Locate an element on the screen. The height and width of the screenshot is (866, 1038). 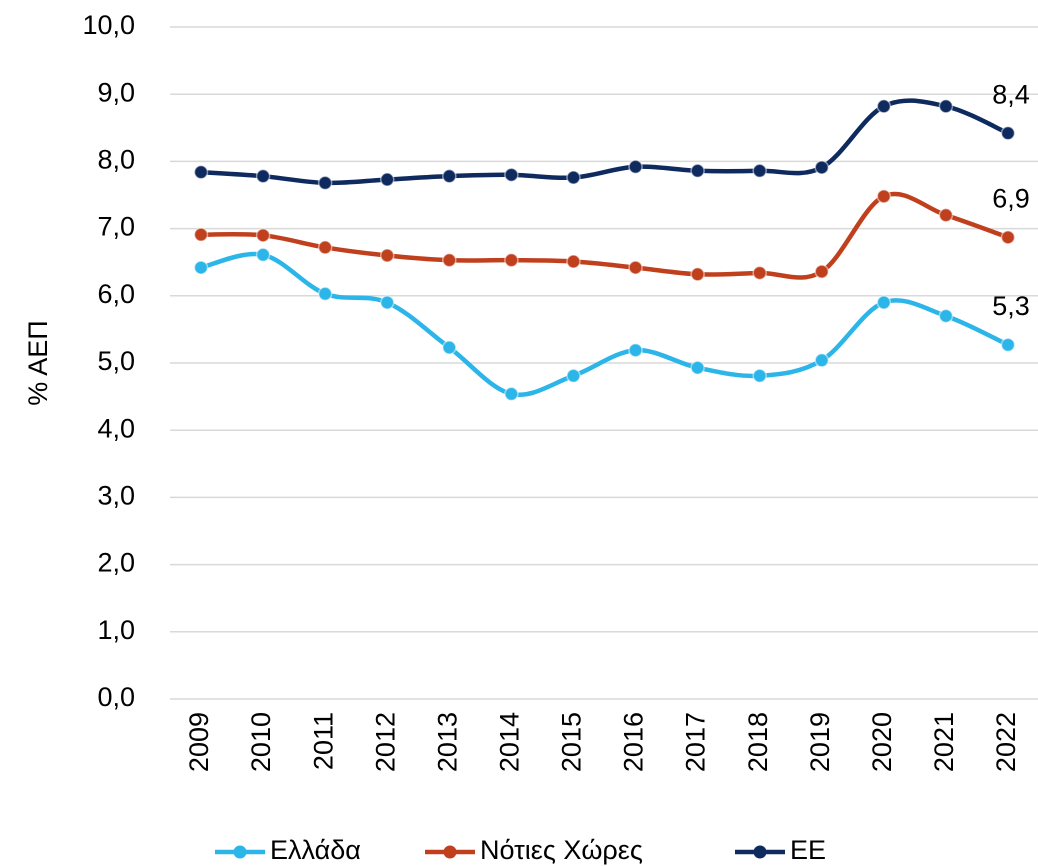
x-tick-label: 2016 is located at coordinates (634, 742).